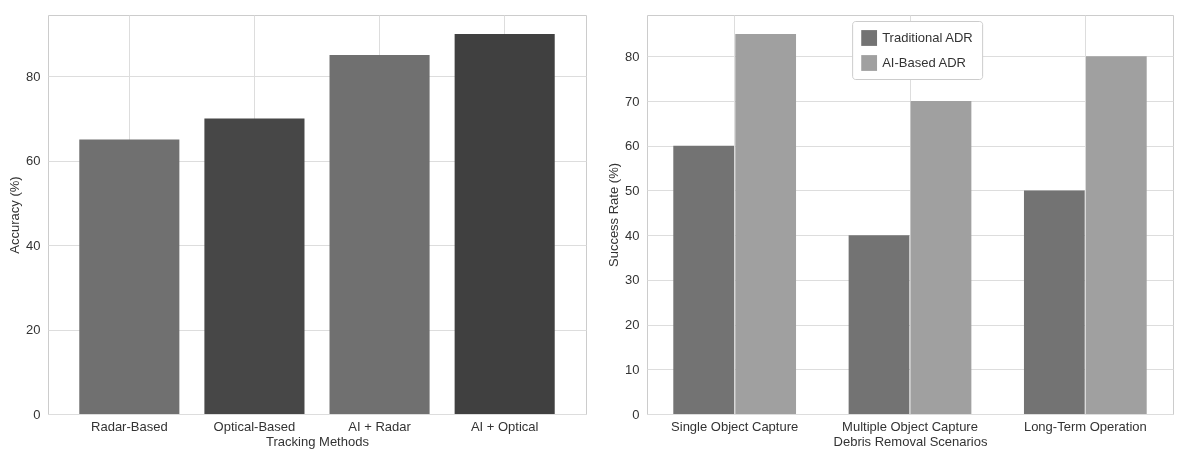  What do you see at coordinates (15, 215) in the screenshot?
I see `y-axis-title: Accuracy (%)` at bounding box center [15, 215].